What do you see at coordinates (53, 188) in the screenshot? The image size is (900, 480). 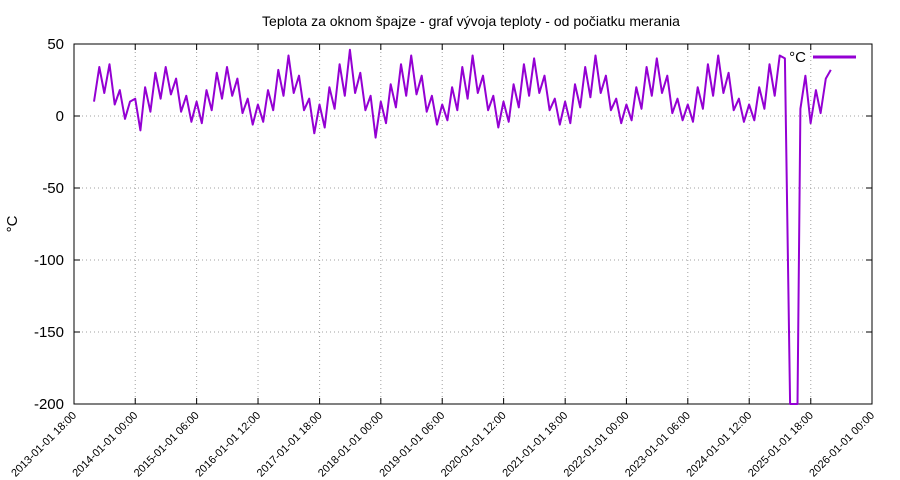 I see `y-tick-label: -50` at bounding box center [53, 188].